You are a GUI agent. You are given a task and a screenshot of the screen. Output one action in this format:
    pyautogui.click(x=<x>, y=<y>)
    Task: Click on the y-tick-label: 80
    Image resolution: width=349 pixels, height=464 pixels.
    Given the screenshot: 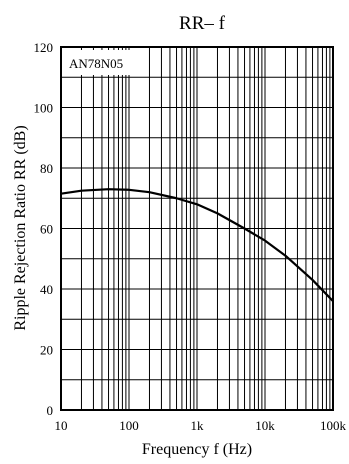 What is the action you would take?
    pyautogui.click(x=46, y=168)
    